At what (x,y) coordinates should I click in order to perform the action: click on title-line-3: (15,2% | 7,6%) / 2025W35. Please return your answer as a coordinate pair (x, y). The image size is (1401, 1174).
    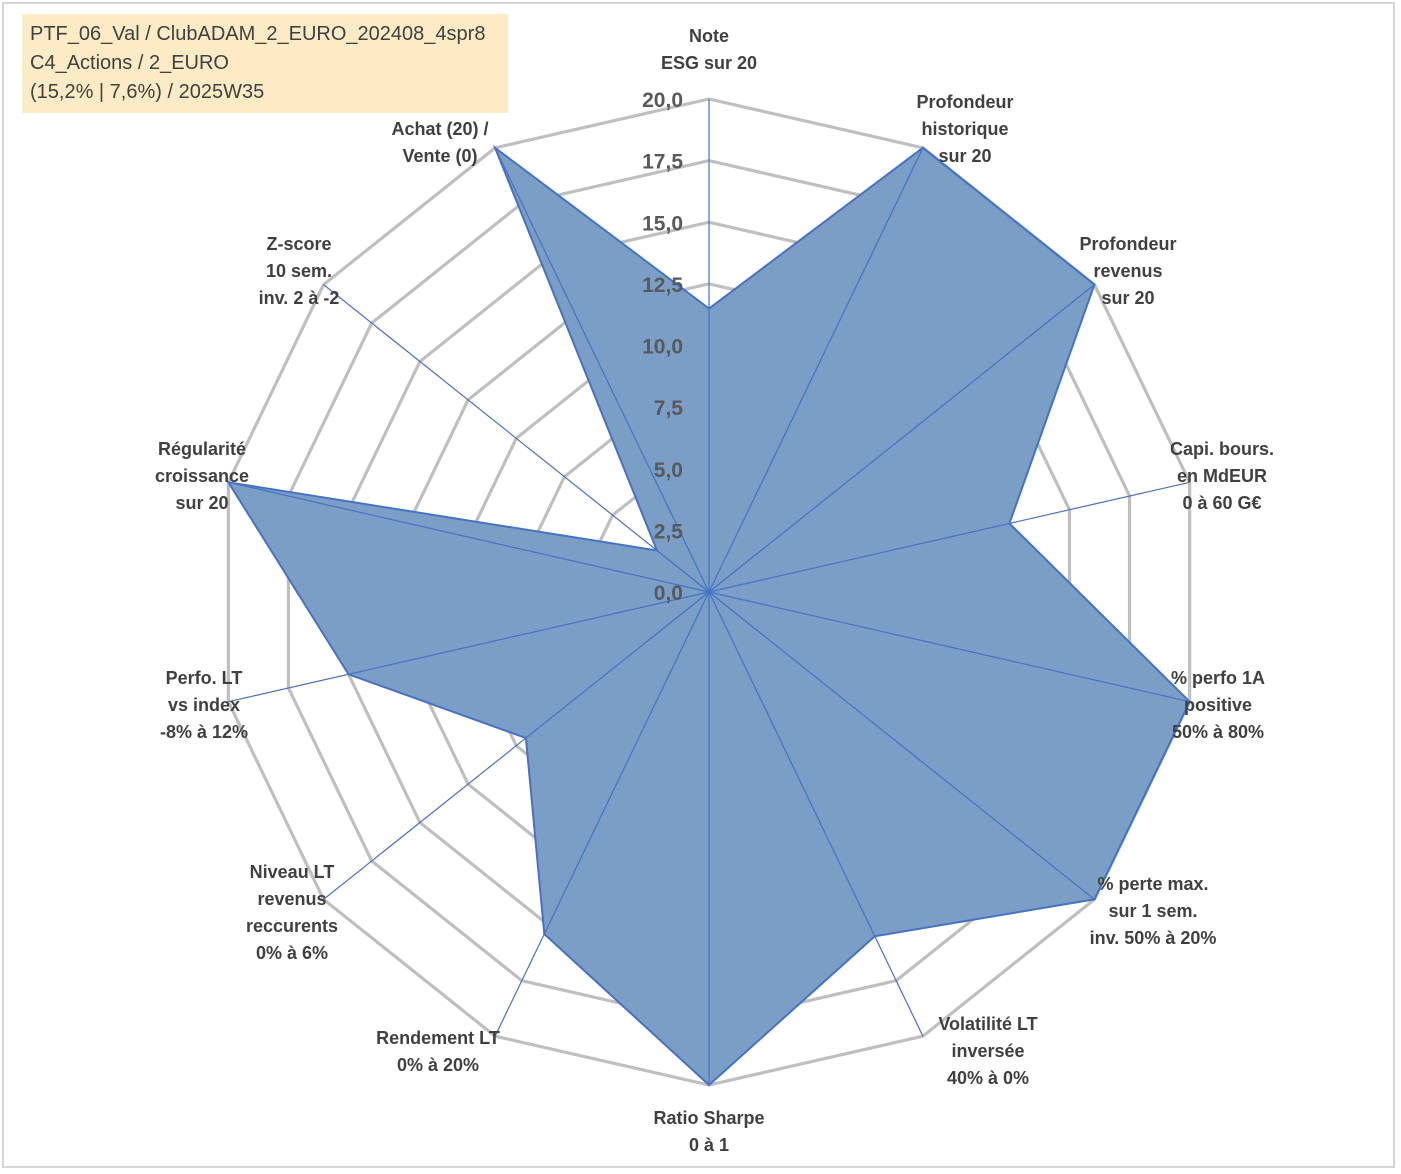
    Looking at the image, I should click on (147, 92).